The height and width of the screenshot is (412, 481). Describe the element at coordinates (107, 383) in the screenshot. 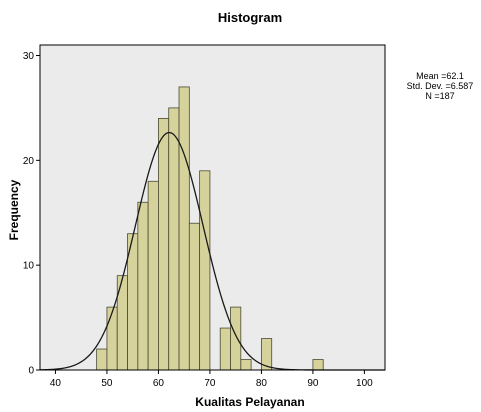

I see `x-tick-label: 50` at that location.